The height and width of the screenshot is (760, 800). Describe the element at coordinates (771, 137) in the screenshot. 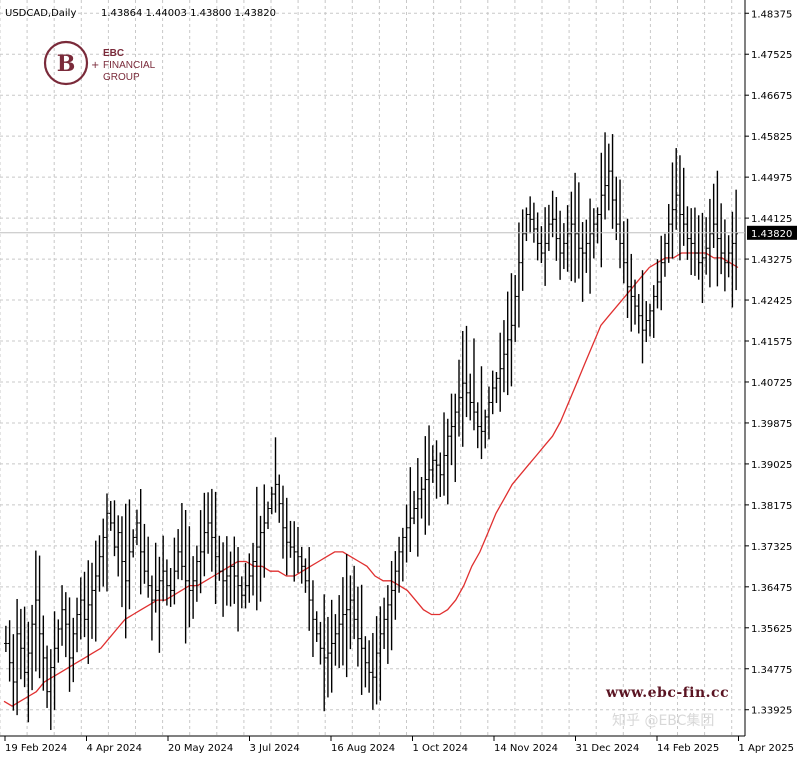

I see `y-tick-label: 1.45825` at that location.